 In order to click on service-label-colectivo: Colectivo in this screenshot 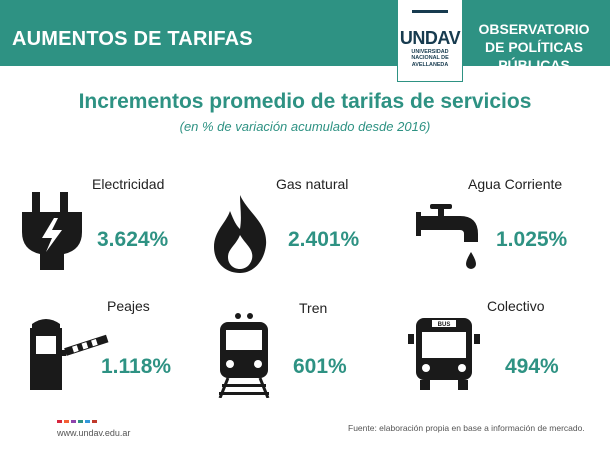, I will do `click(516, 306)`.